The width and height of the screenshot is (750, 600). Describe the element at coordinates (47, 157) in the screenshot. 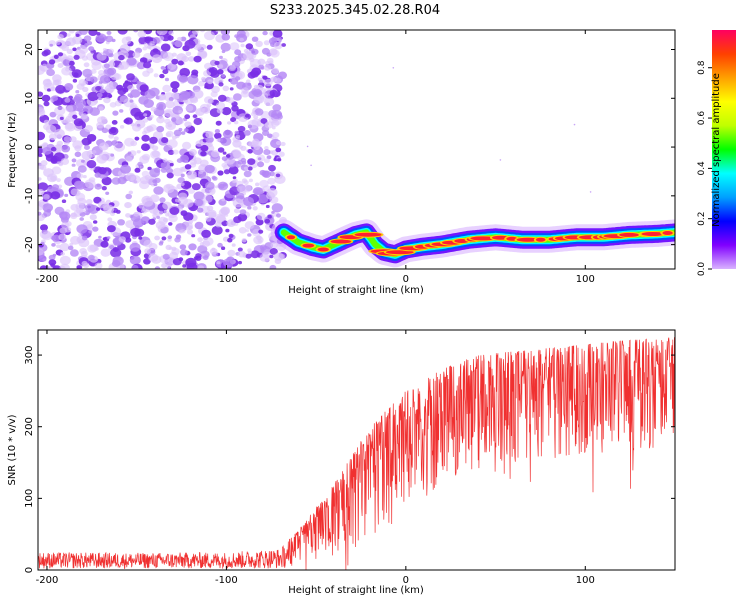

I see `spectrogram-x-tick: -200` at that location.